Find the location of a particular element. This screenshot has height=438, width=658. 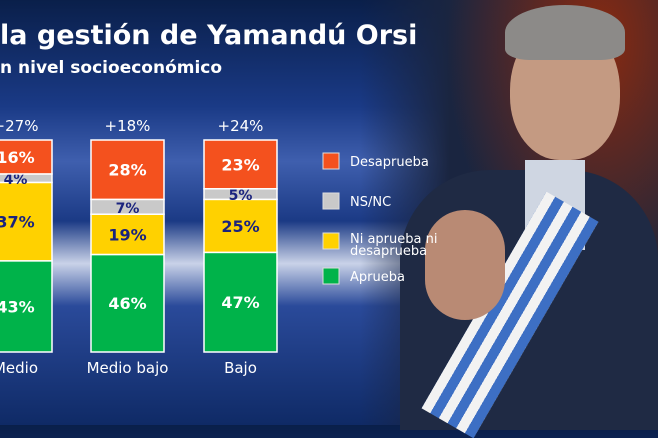

data-label: 5% is located at coordinates (241, 196).